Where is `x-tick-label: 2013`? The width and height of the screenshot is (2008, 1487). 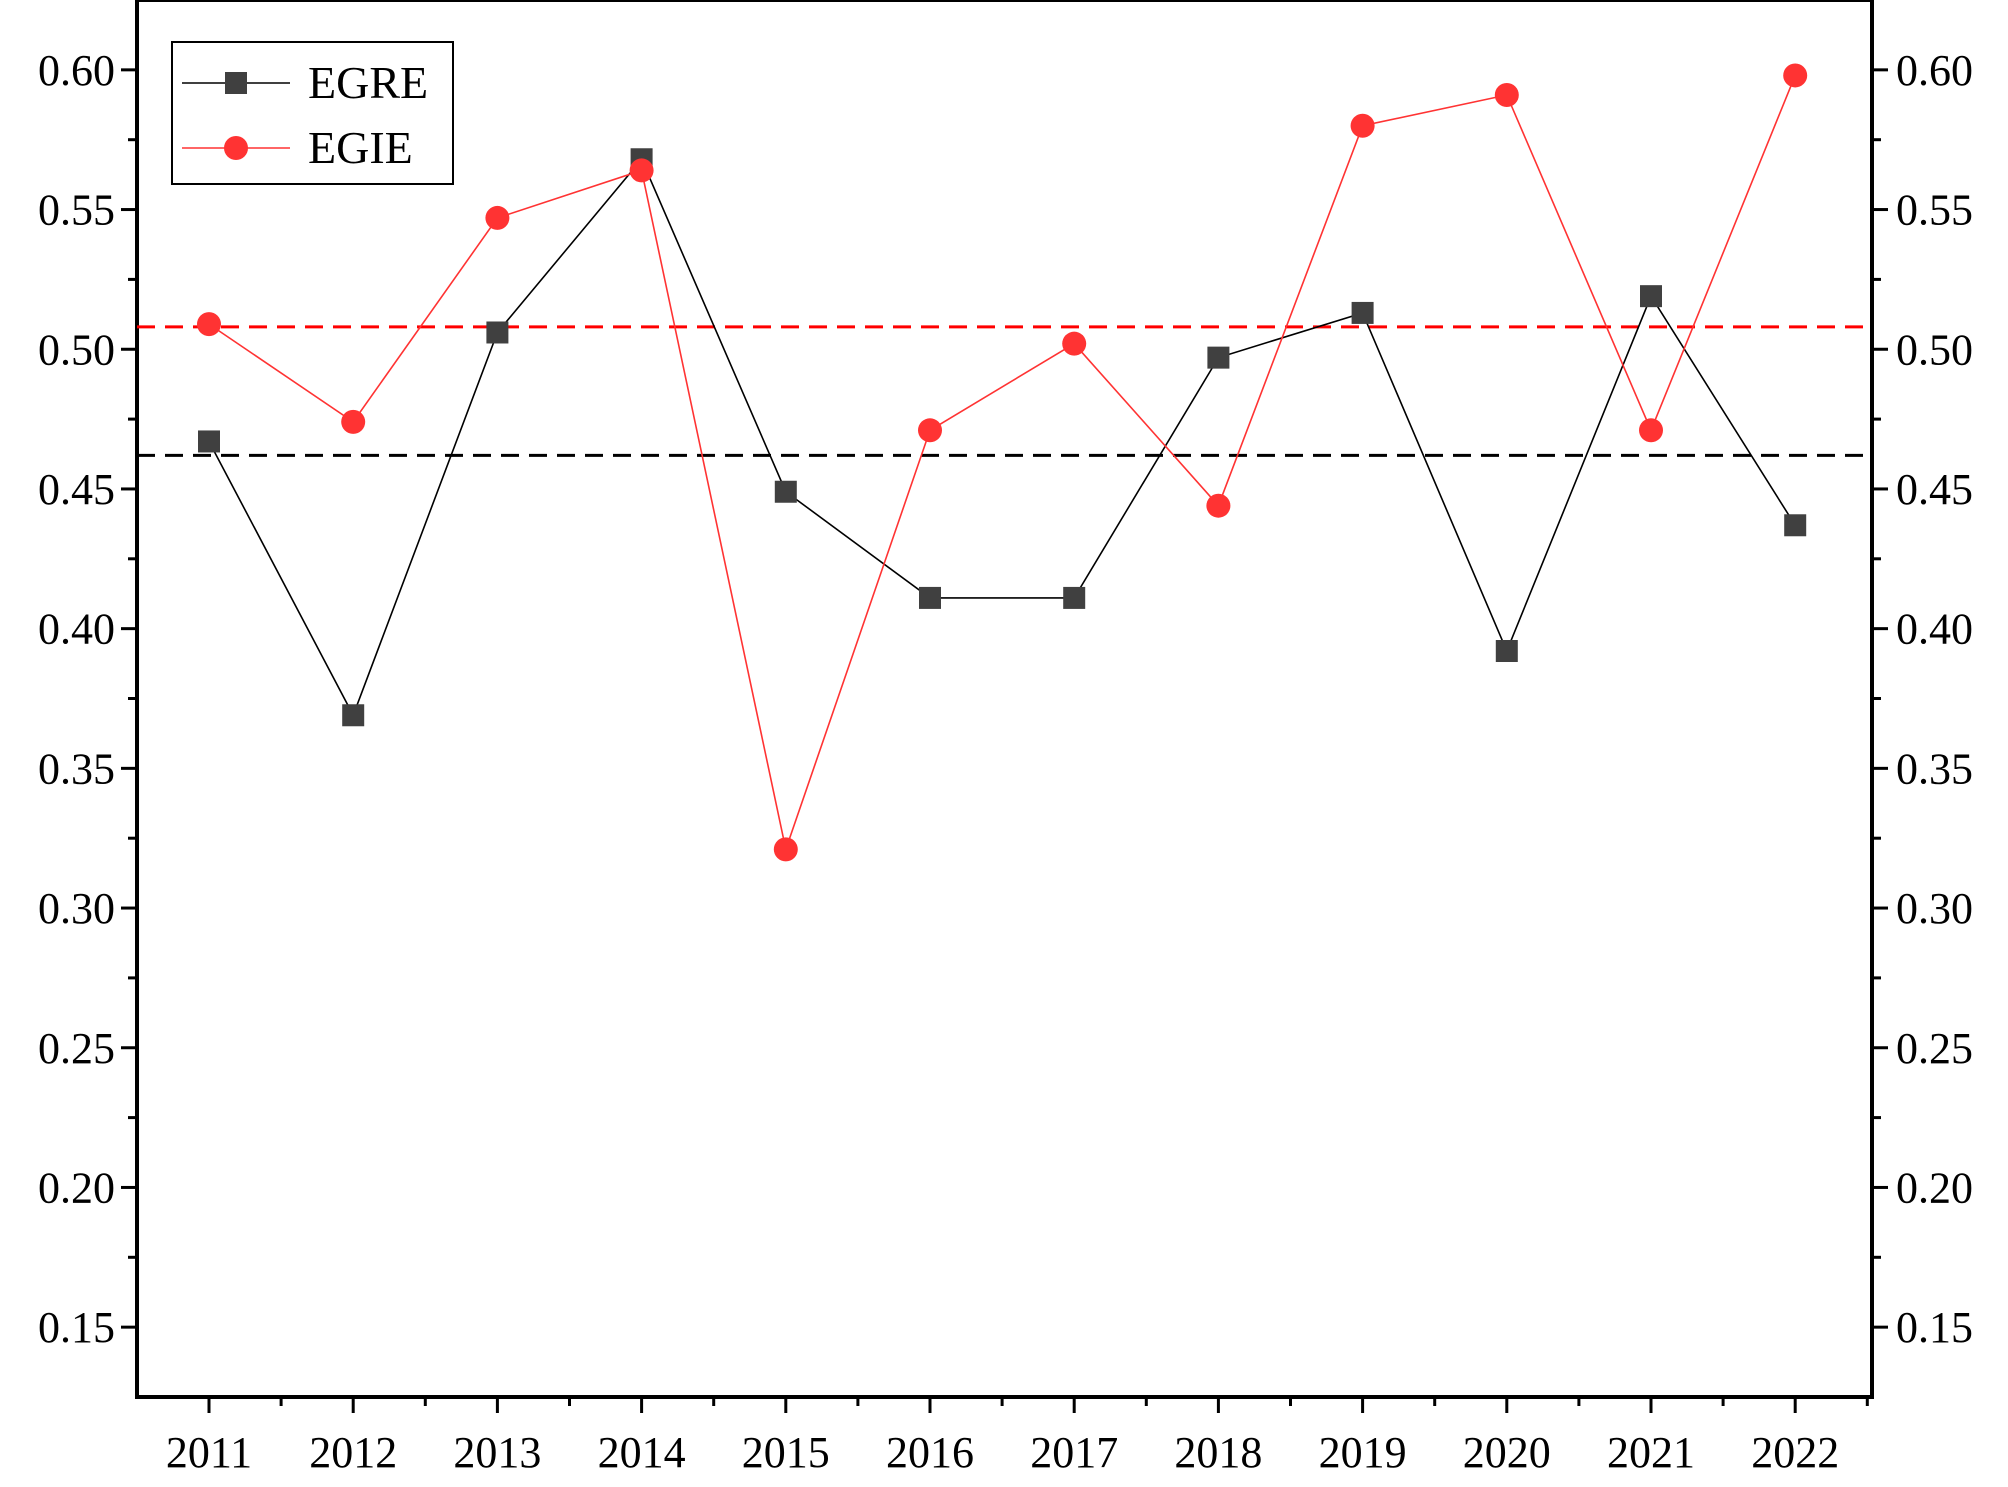 x-tick-label: 2013 is located at coordinates (497, 1452).